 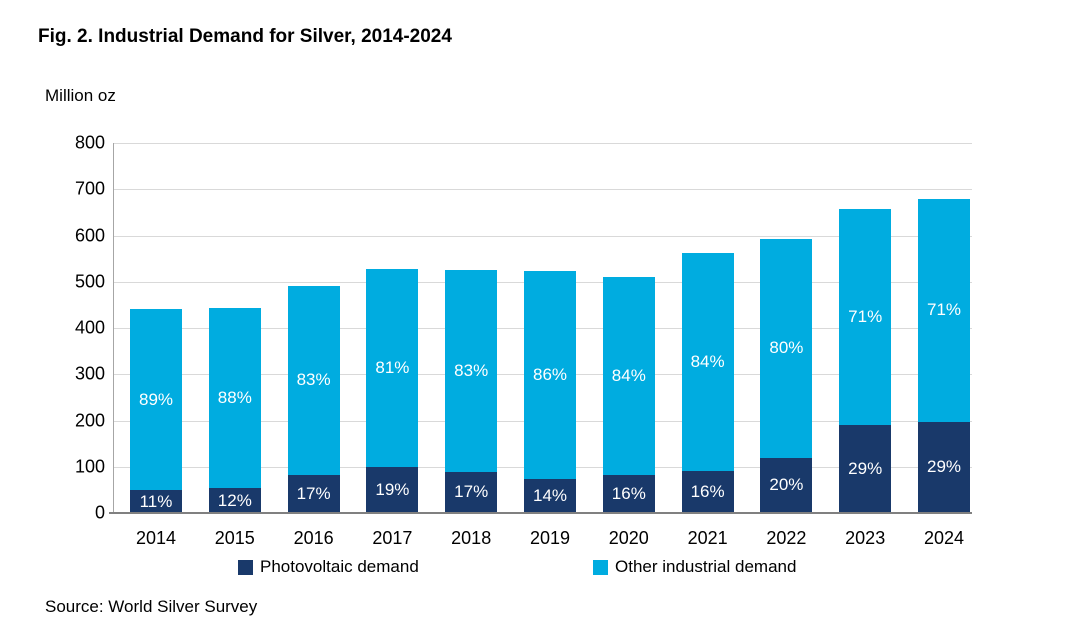 What do you see at coordinates (865, 538) in the screenshot?
I see `x-tick-label-2023: 2023` at bounding box center [865, 538].